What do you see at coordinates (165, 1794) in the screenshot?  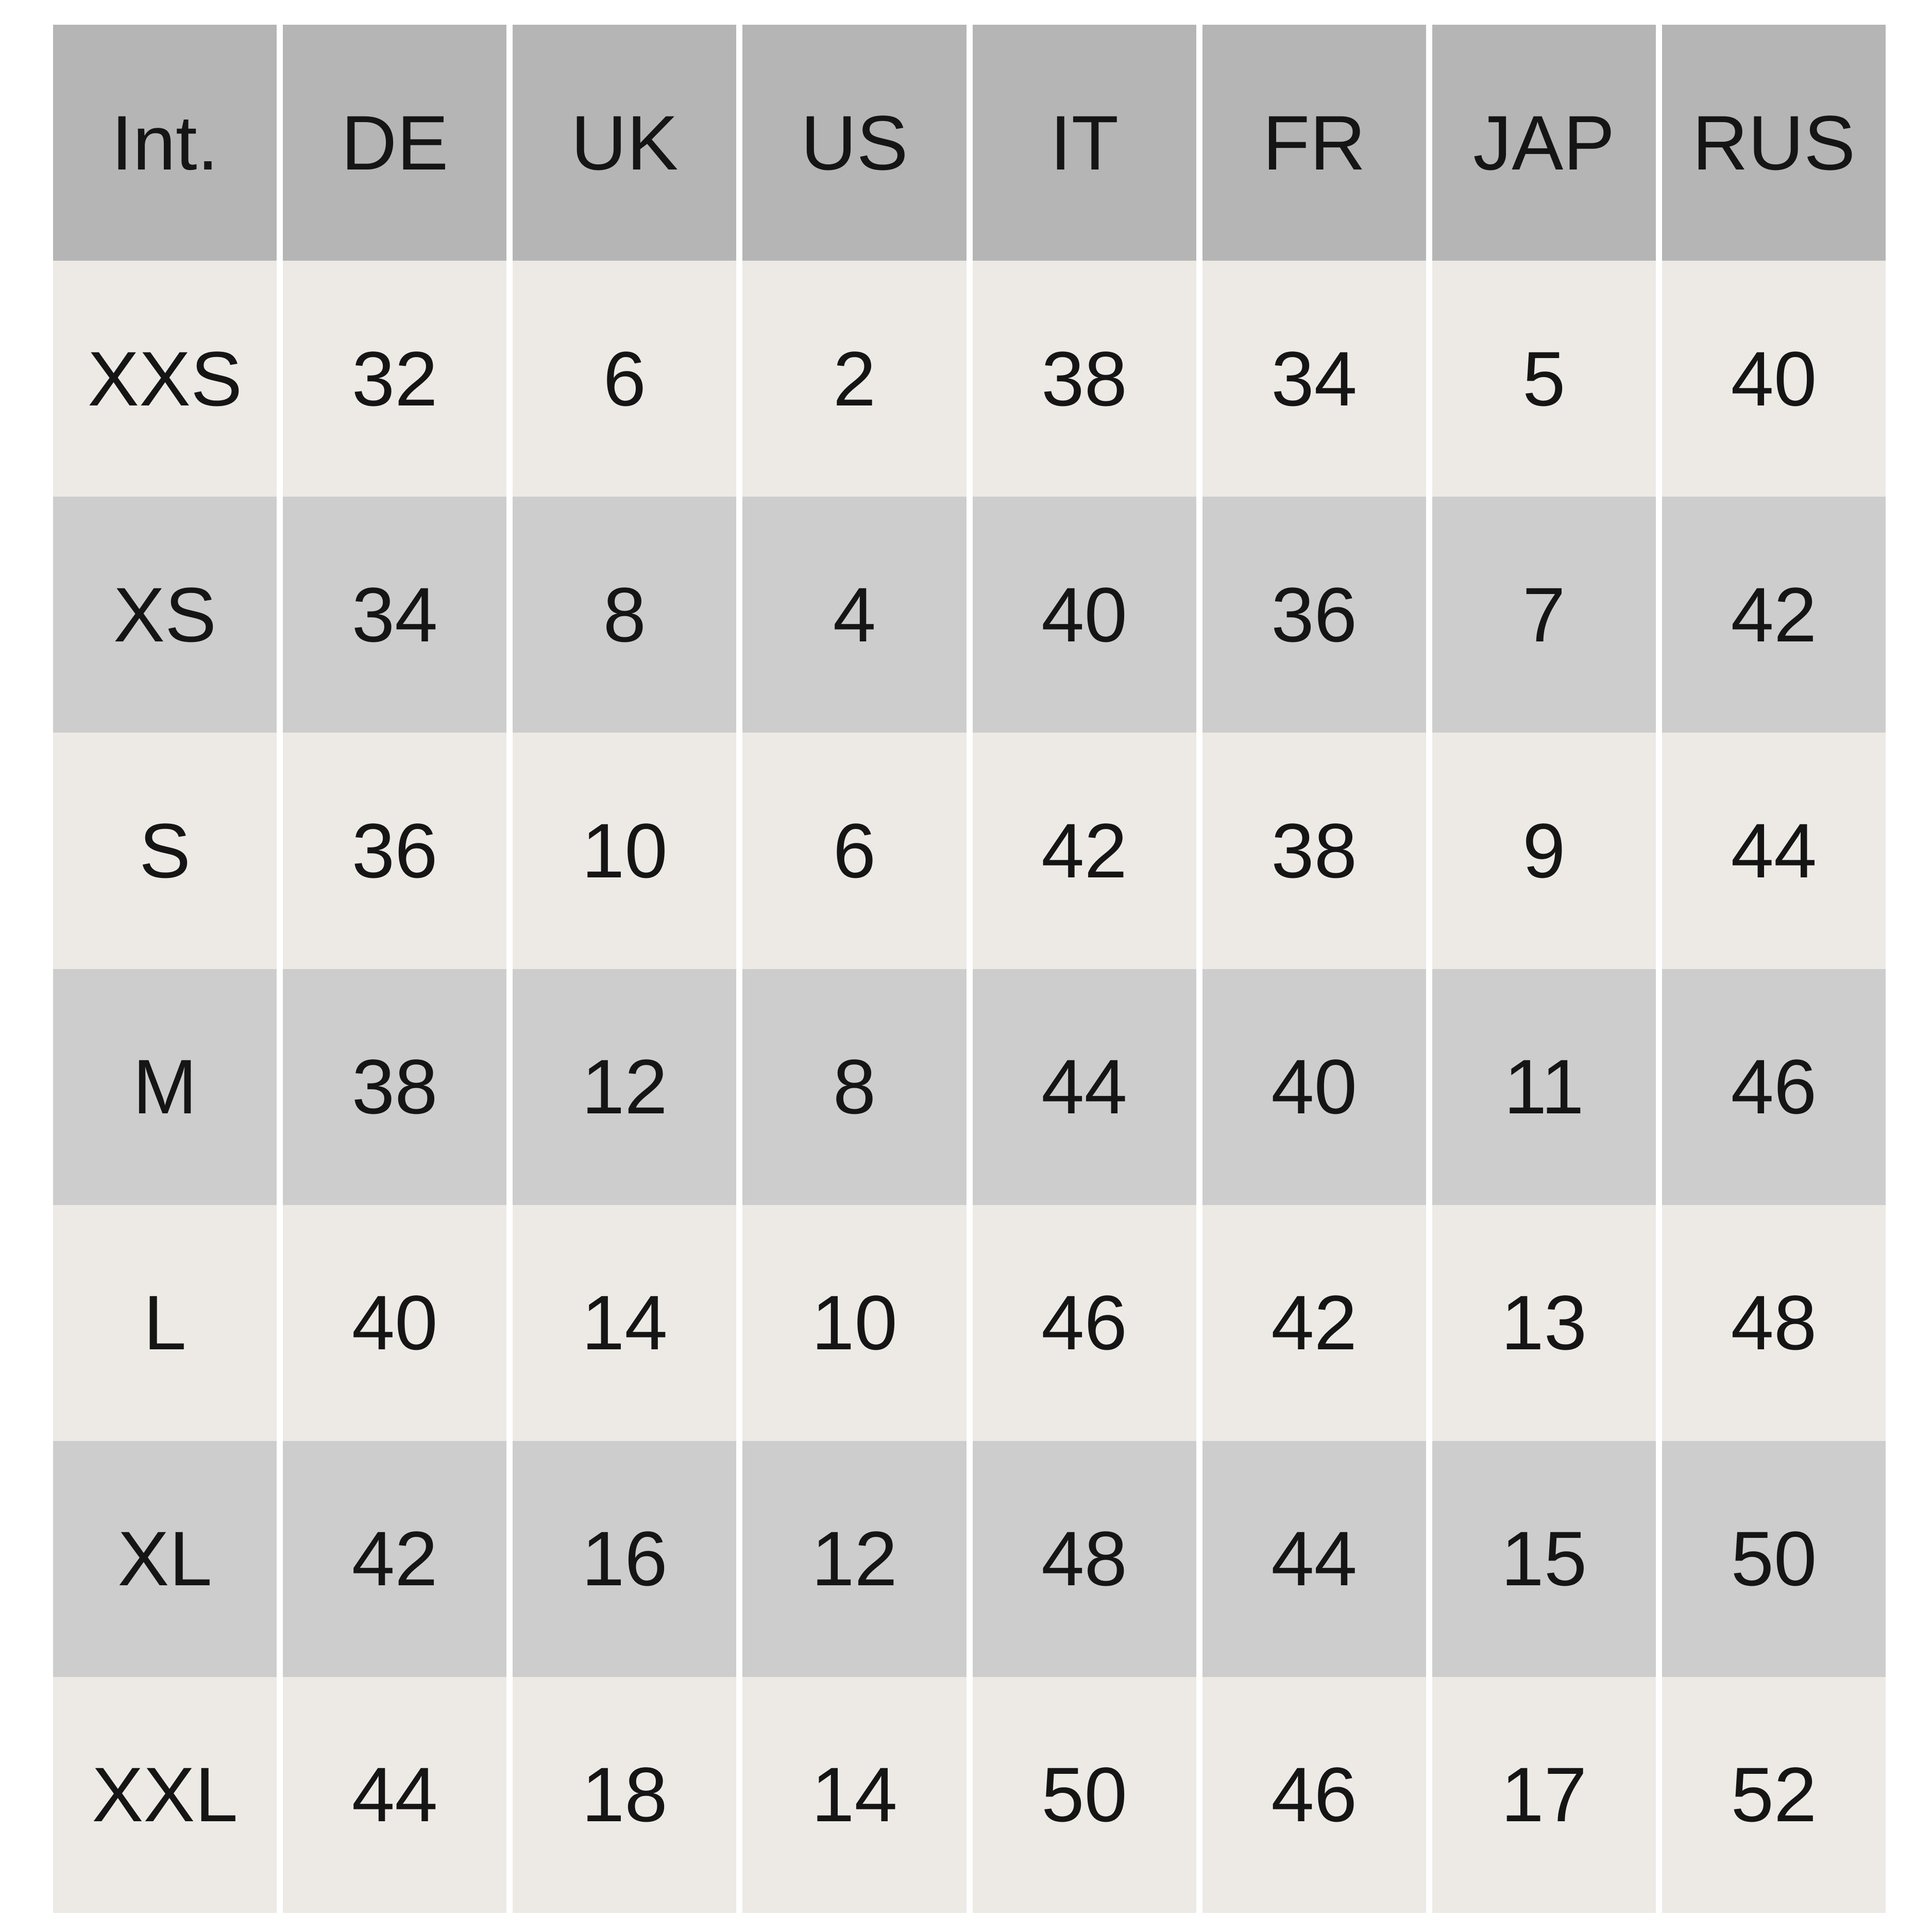 I see `row-label: XXL` at bounding box center [165, 1794].